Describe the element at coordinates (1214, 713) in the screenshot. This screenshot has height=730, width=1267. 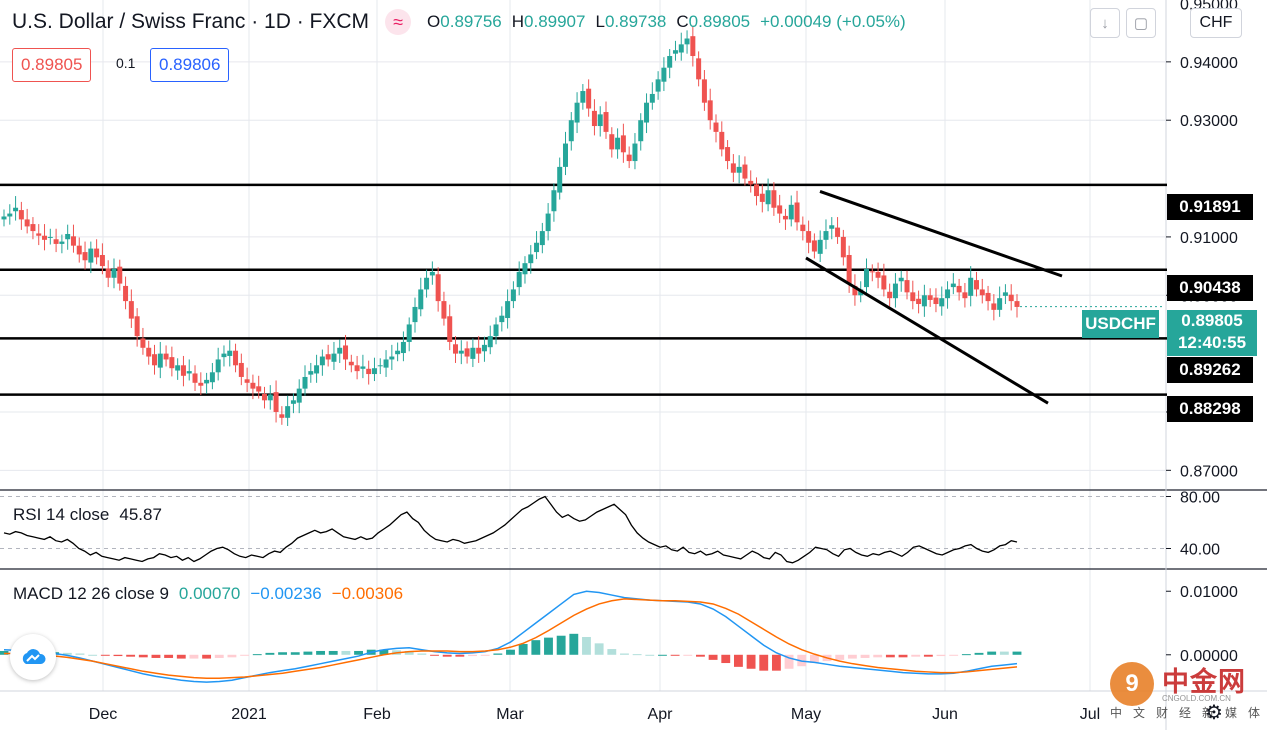
I see `gear-icon: ⚙` at that location.